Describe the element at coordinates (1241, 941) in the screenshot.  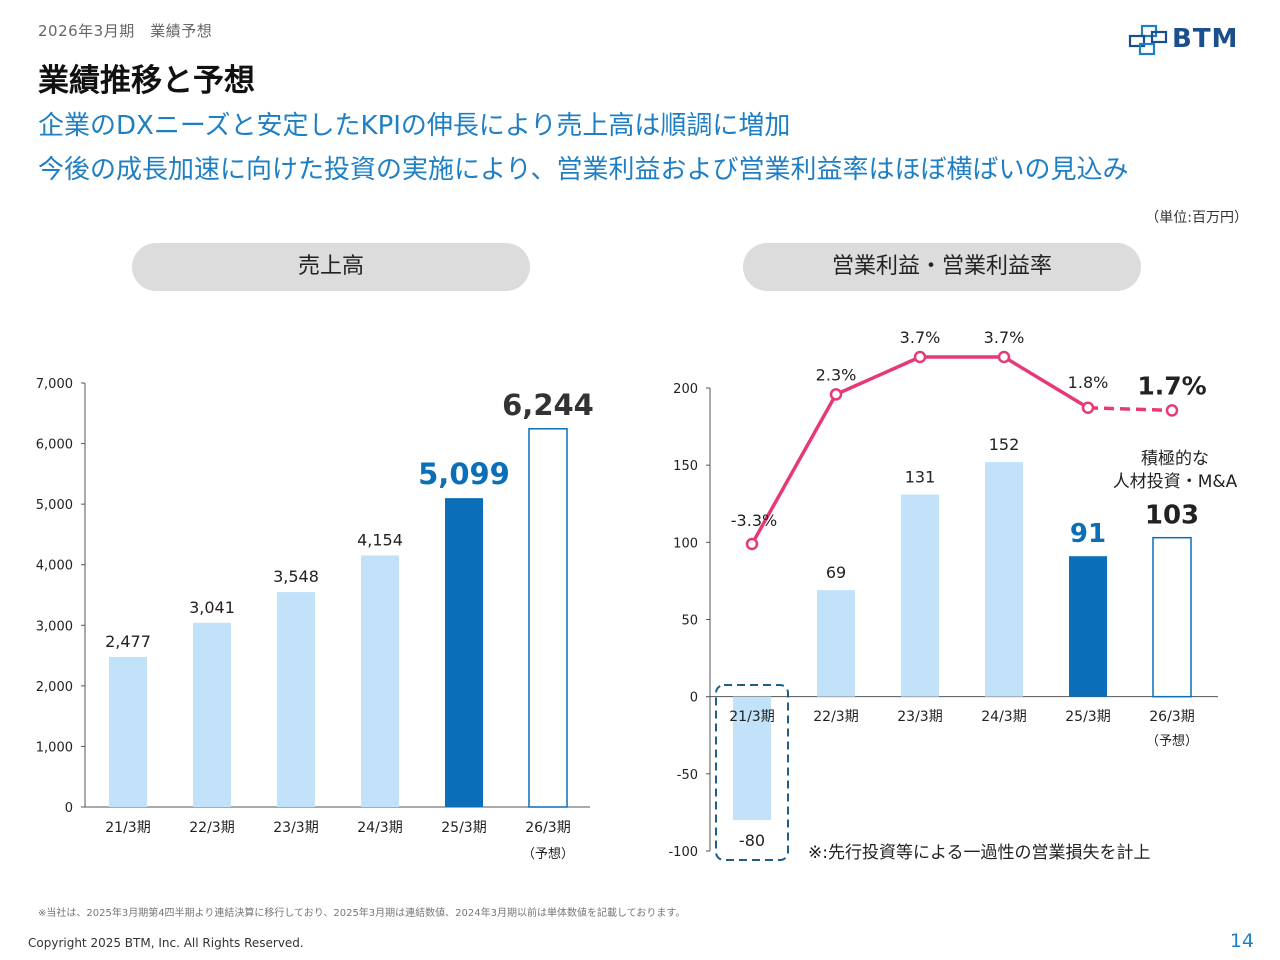
I see `page-number: 14` at that location.